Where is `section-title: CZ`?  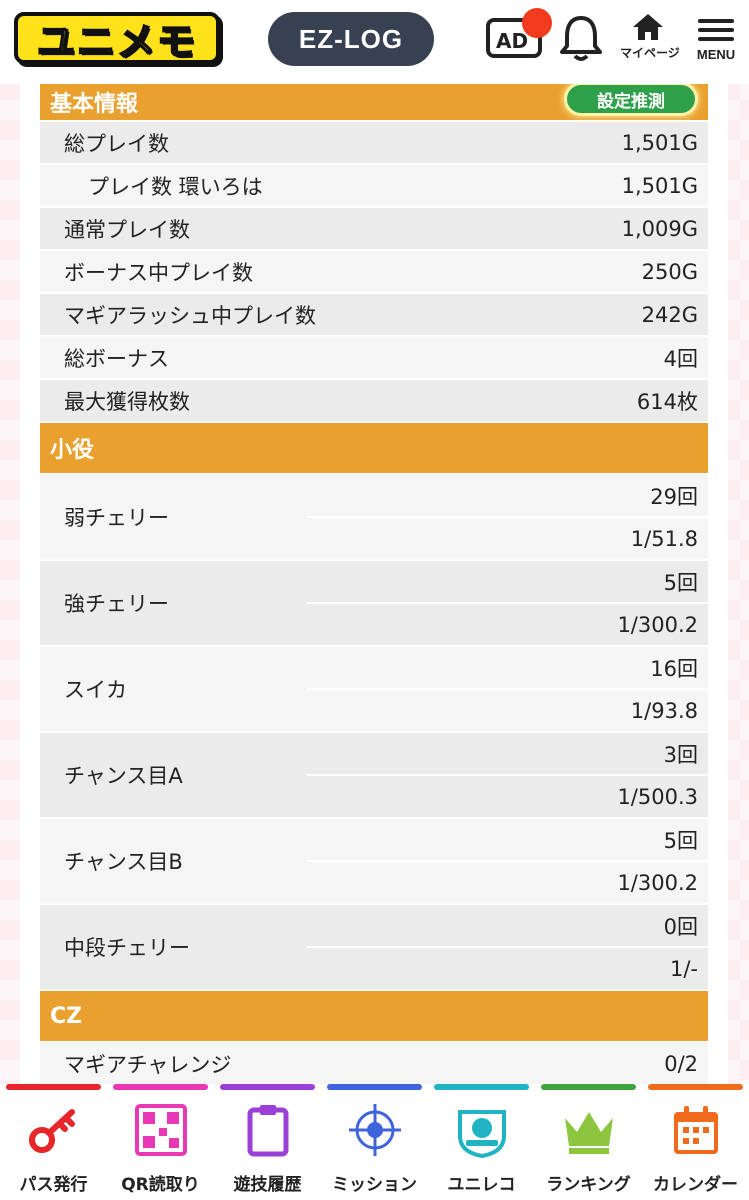 section-title: CZ is located at coordinates (66, 1016).